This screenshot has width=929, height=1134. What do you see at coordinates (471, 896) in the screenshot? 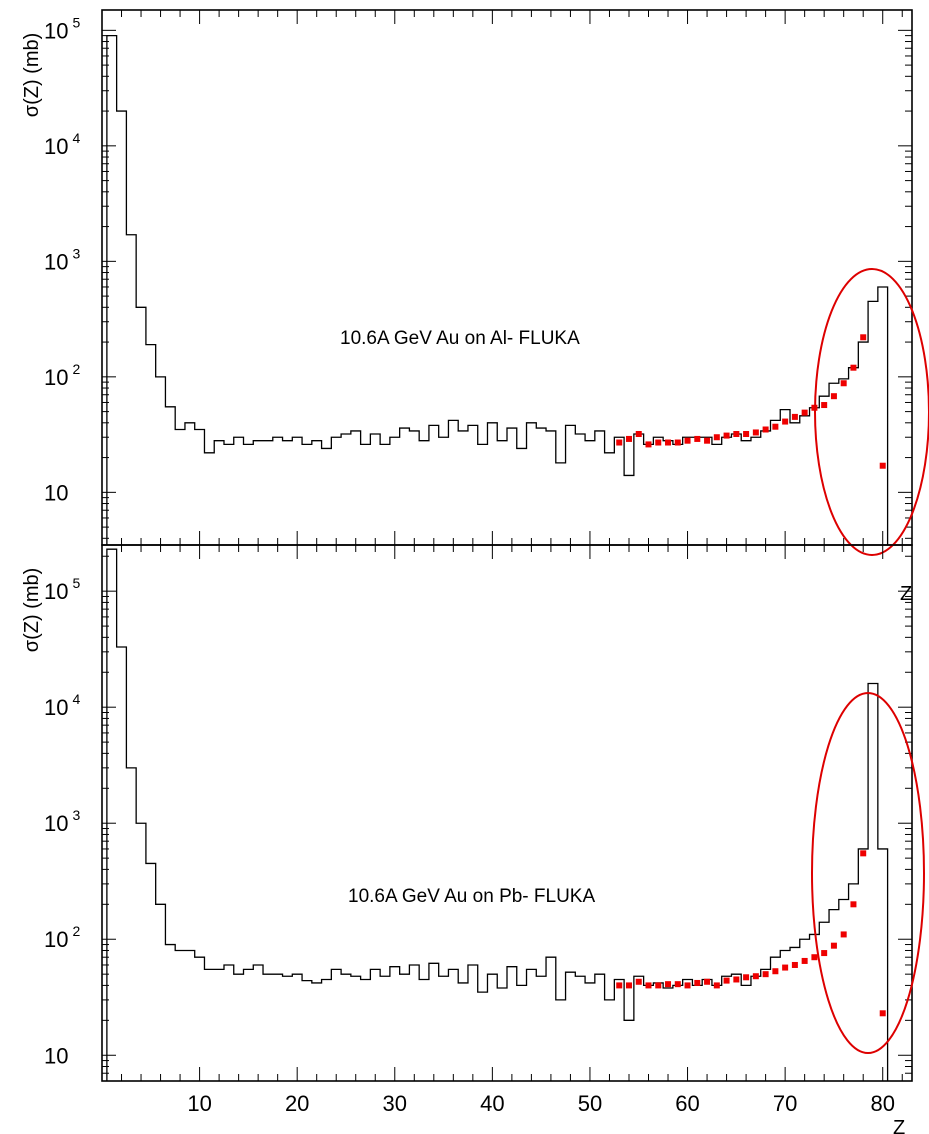
I see `annotation: 10.6A GeV Au on Pb- FLUKA` at bounding box center [471, 896].